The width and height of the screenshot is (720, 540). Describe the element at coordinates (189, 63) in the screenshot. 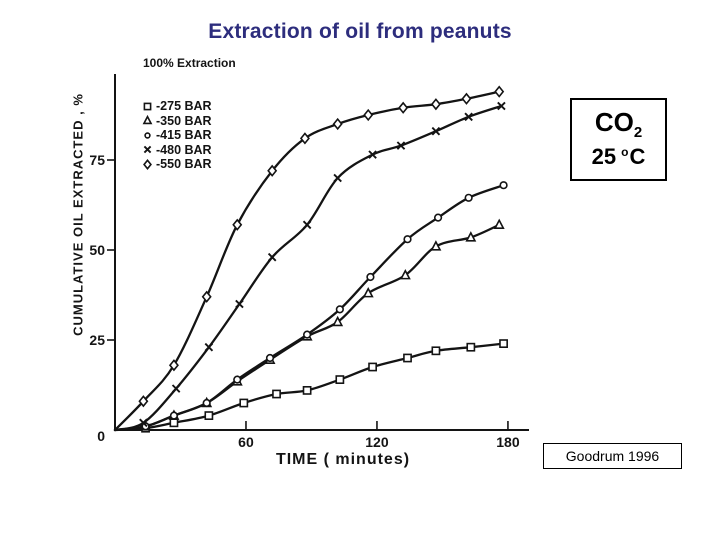

I see `annotation-100-extraction: 100% Extraction` at that location.